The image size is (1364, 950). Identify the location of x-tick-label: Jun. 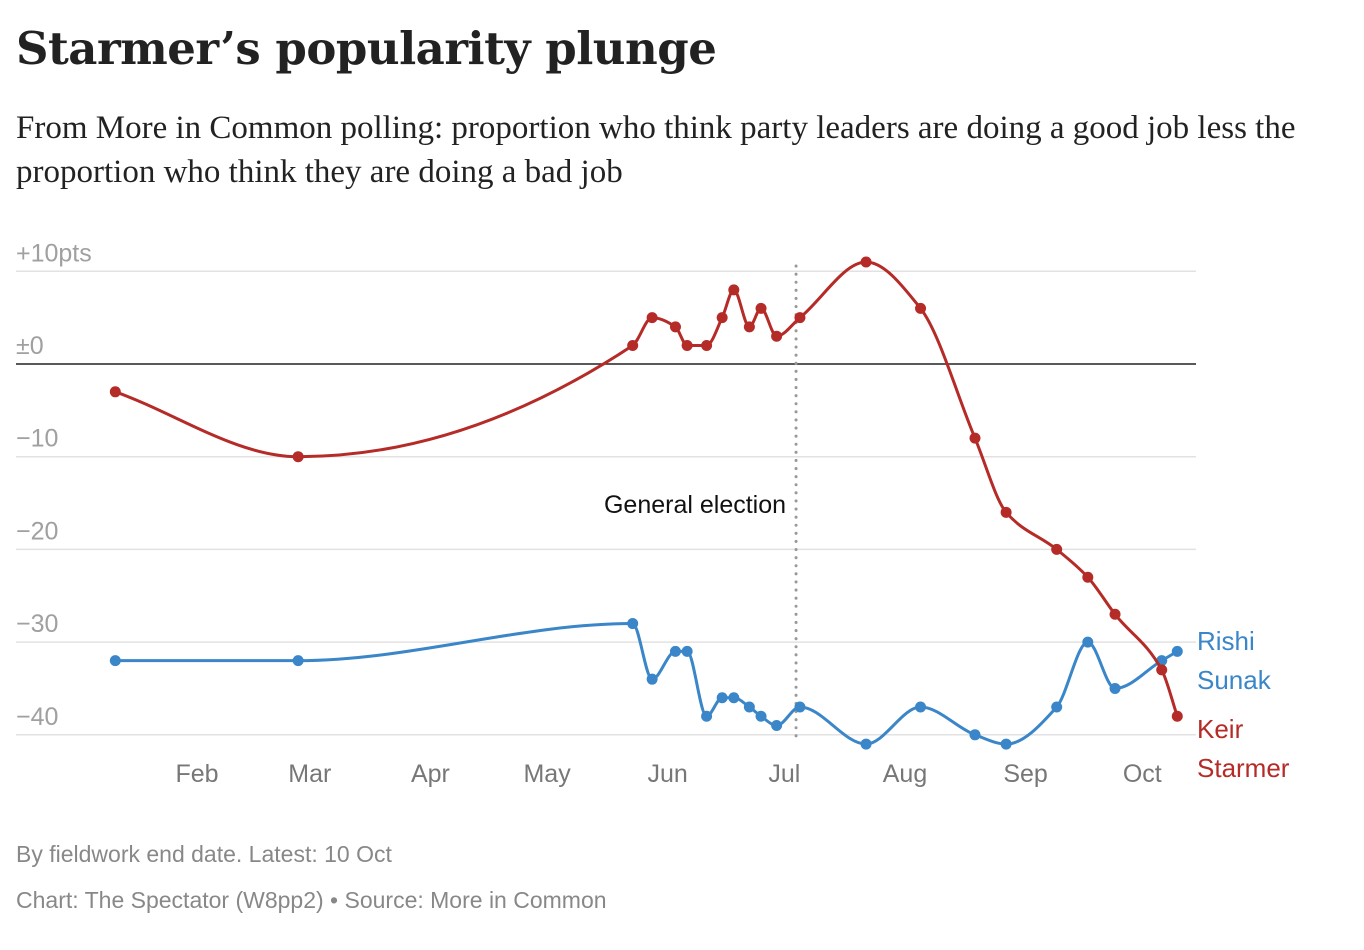
(668, 774).